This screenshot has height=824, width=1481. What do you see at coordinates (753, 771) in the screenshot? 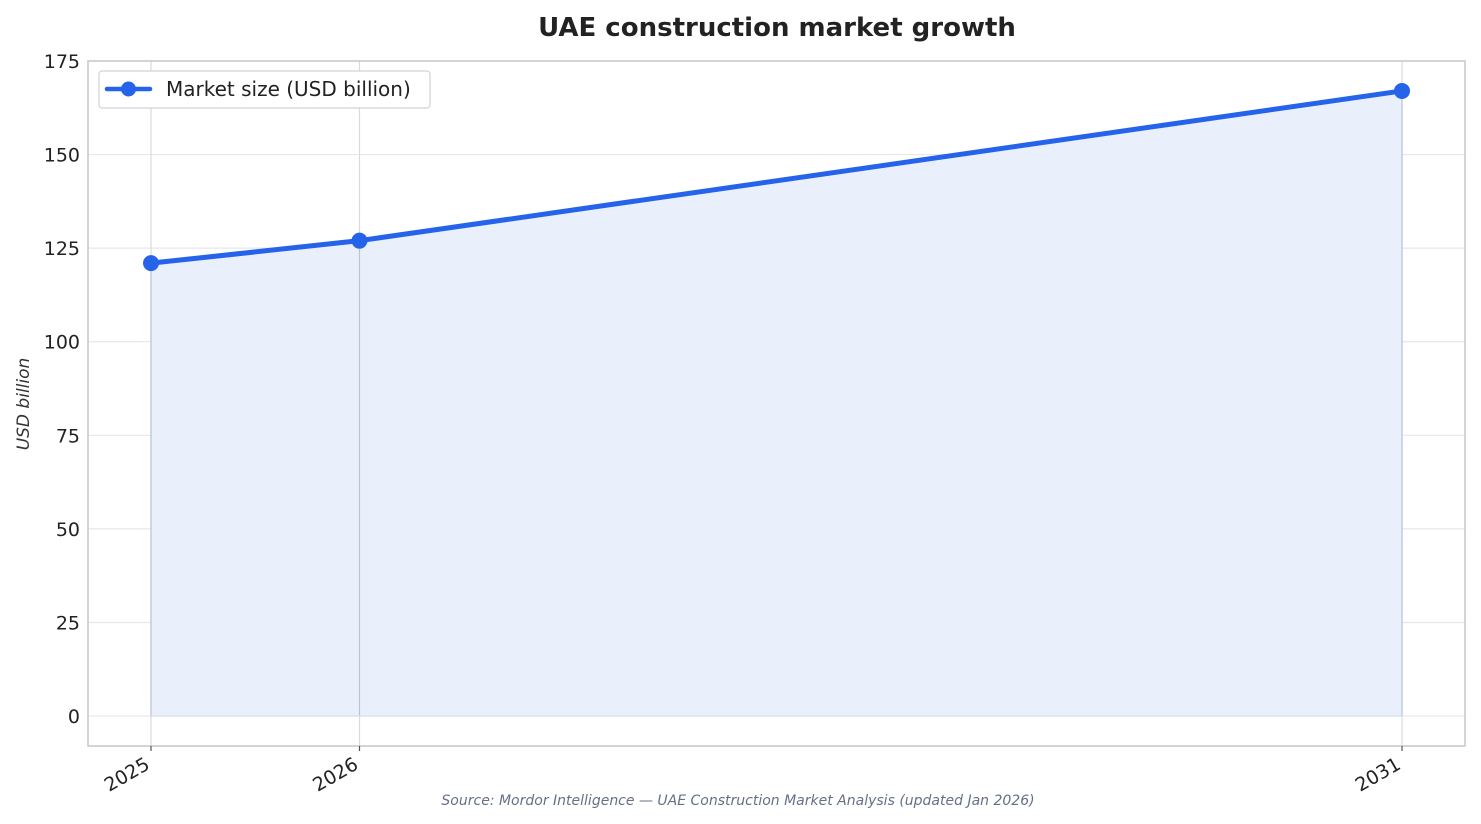
I see `x-axis-ticks: 2025 2026 2031` at bounding box center [753, 771].